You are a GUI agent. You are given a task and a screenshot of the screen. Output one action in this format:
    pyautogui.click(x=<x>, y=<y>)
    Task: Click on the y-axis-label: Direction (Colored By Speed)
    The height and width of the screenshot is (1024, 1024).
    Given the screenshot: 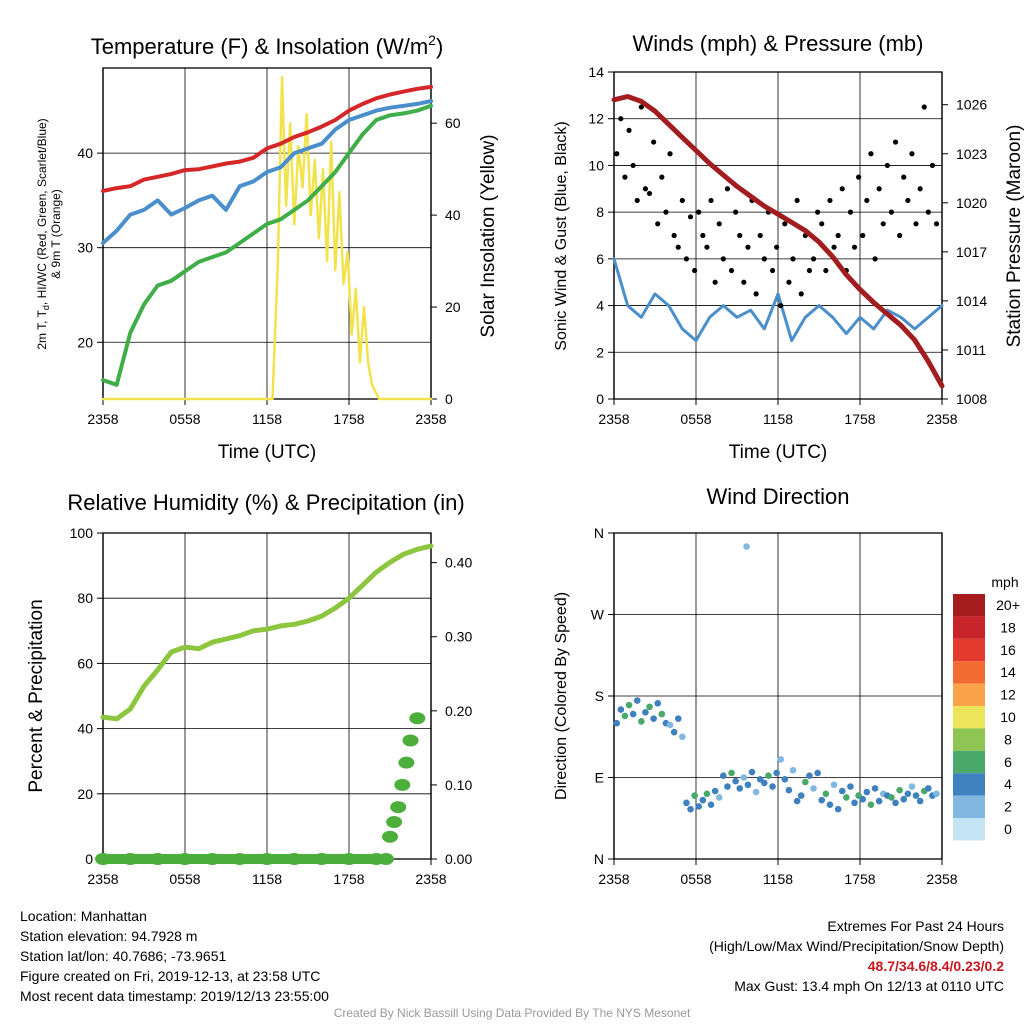 What is the action you would take?
    pyautogui.click(x=561, y=696)
    